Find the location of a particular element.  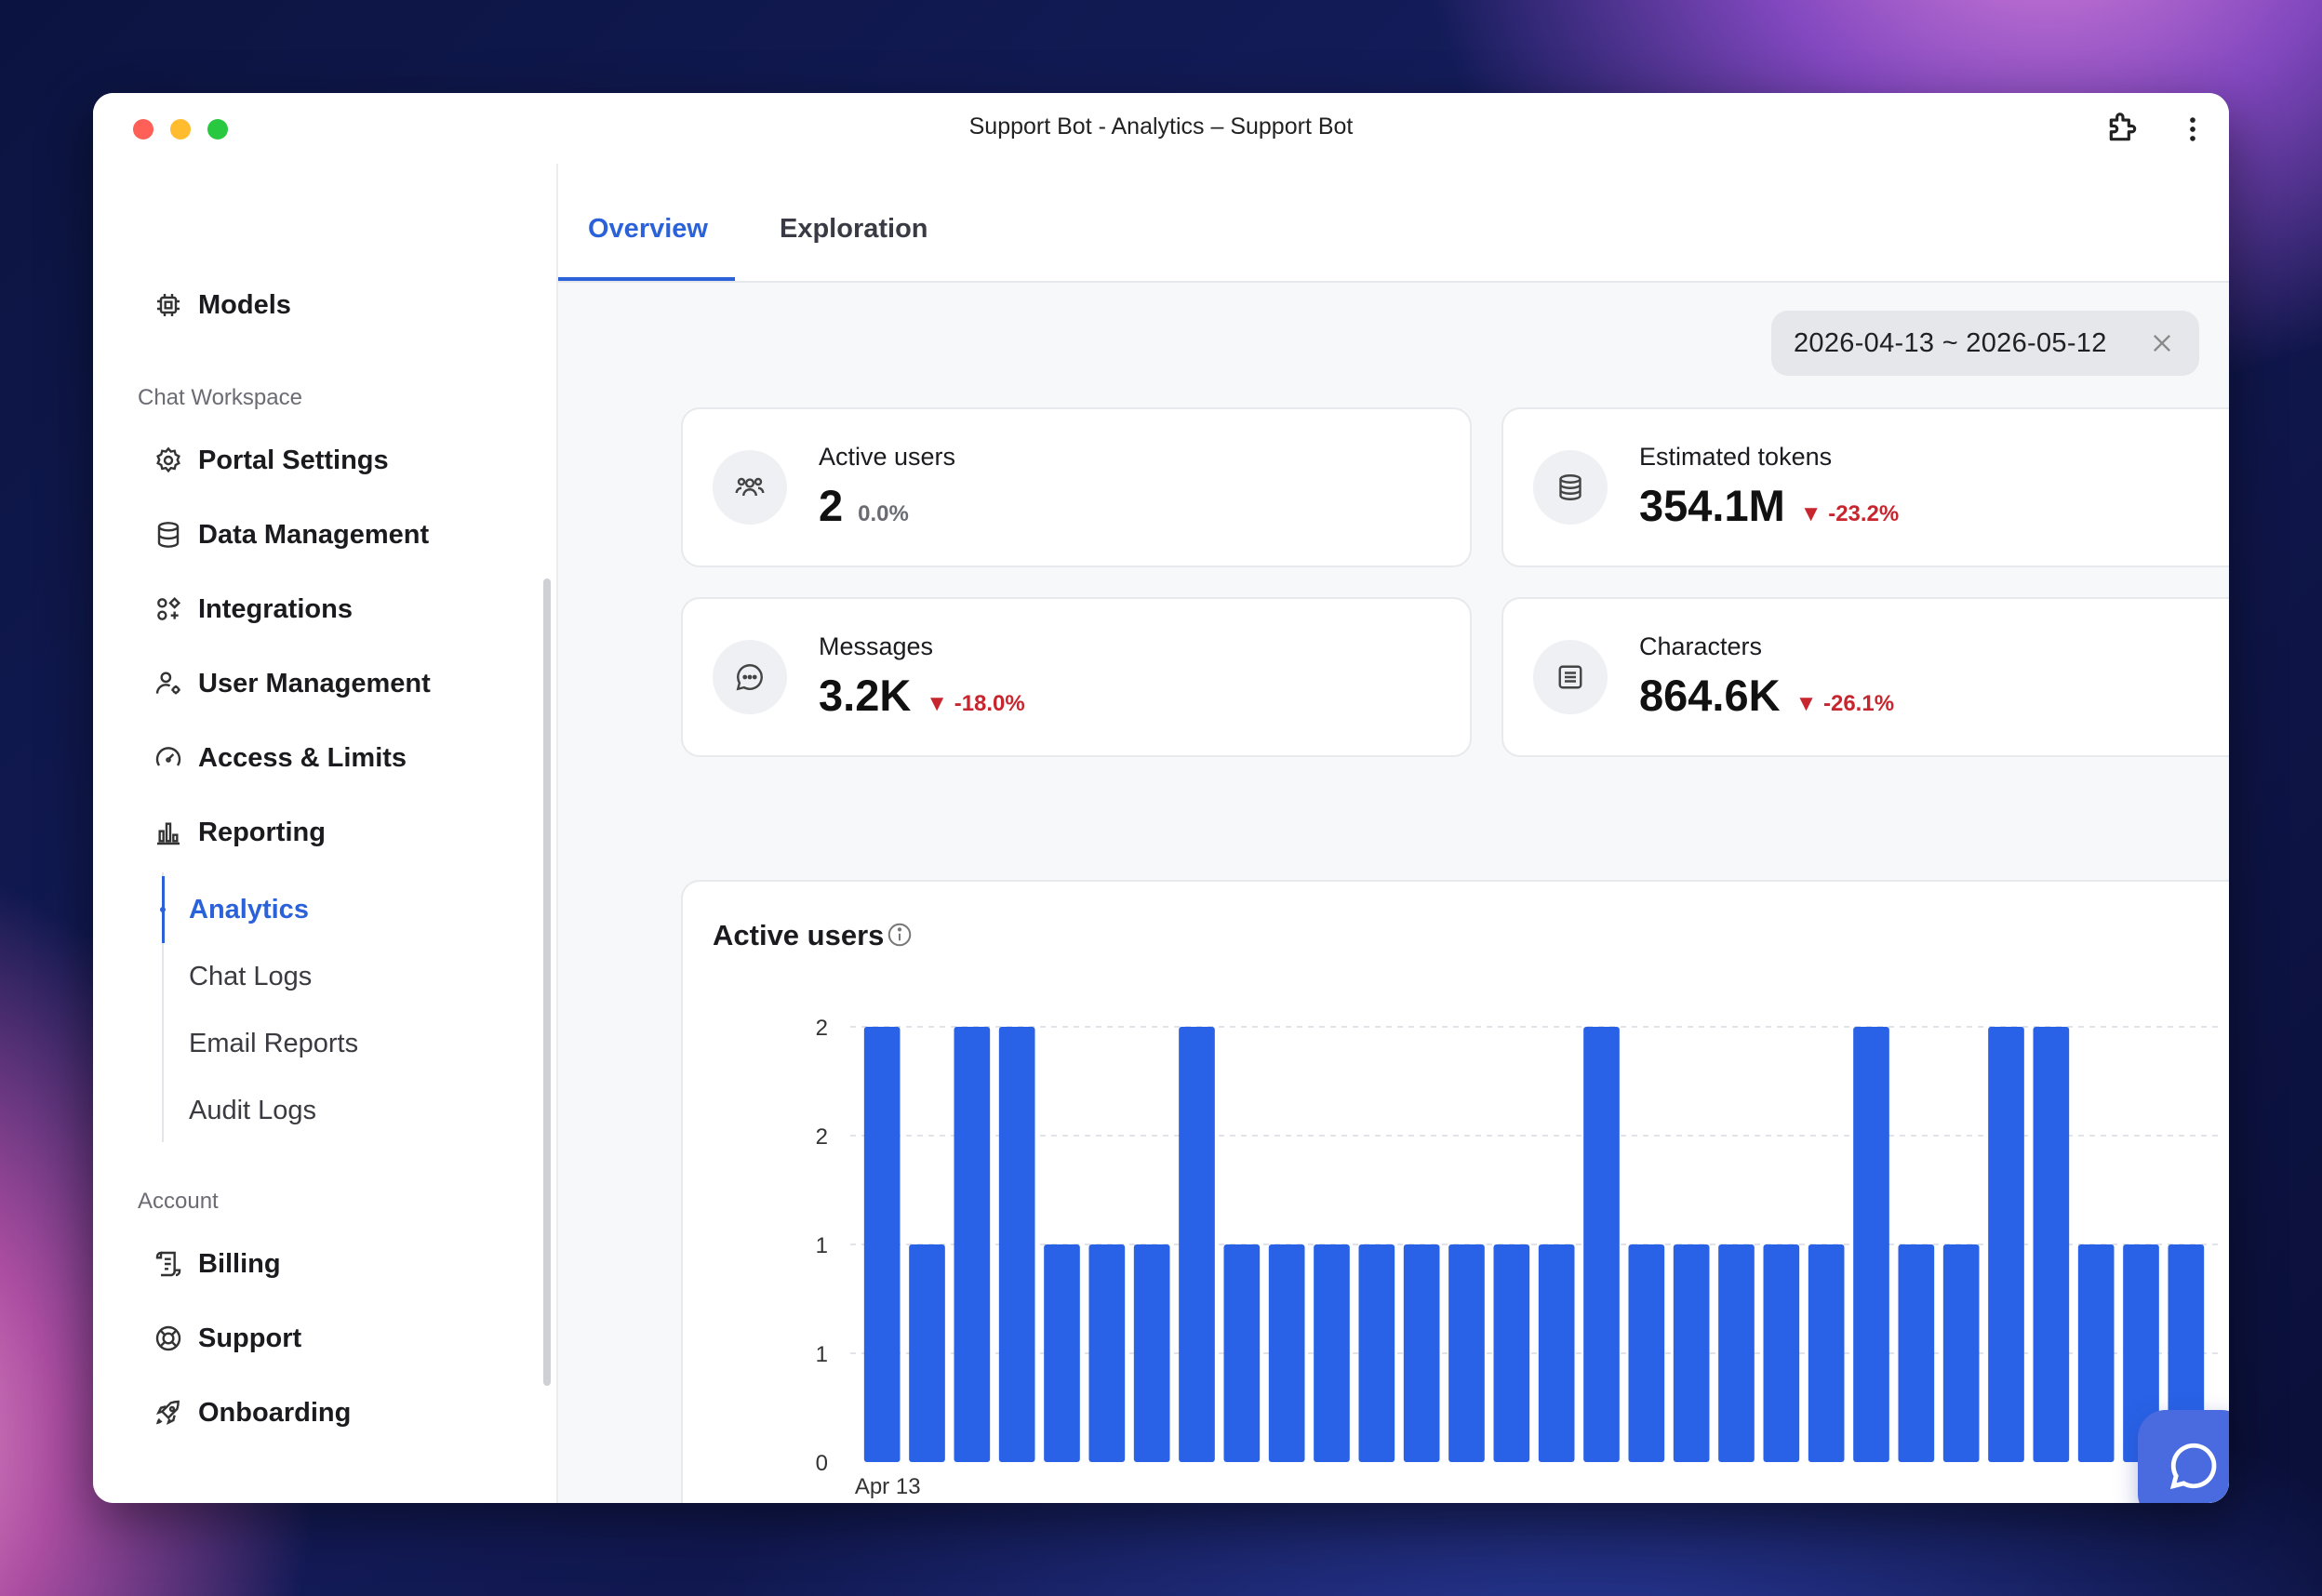

date-range-filter: 2026-04-13 ~ 2026-05-12 is located at coordinates (1985, 343).